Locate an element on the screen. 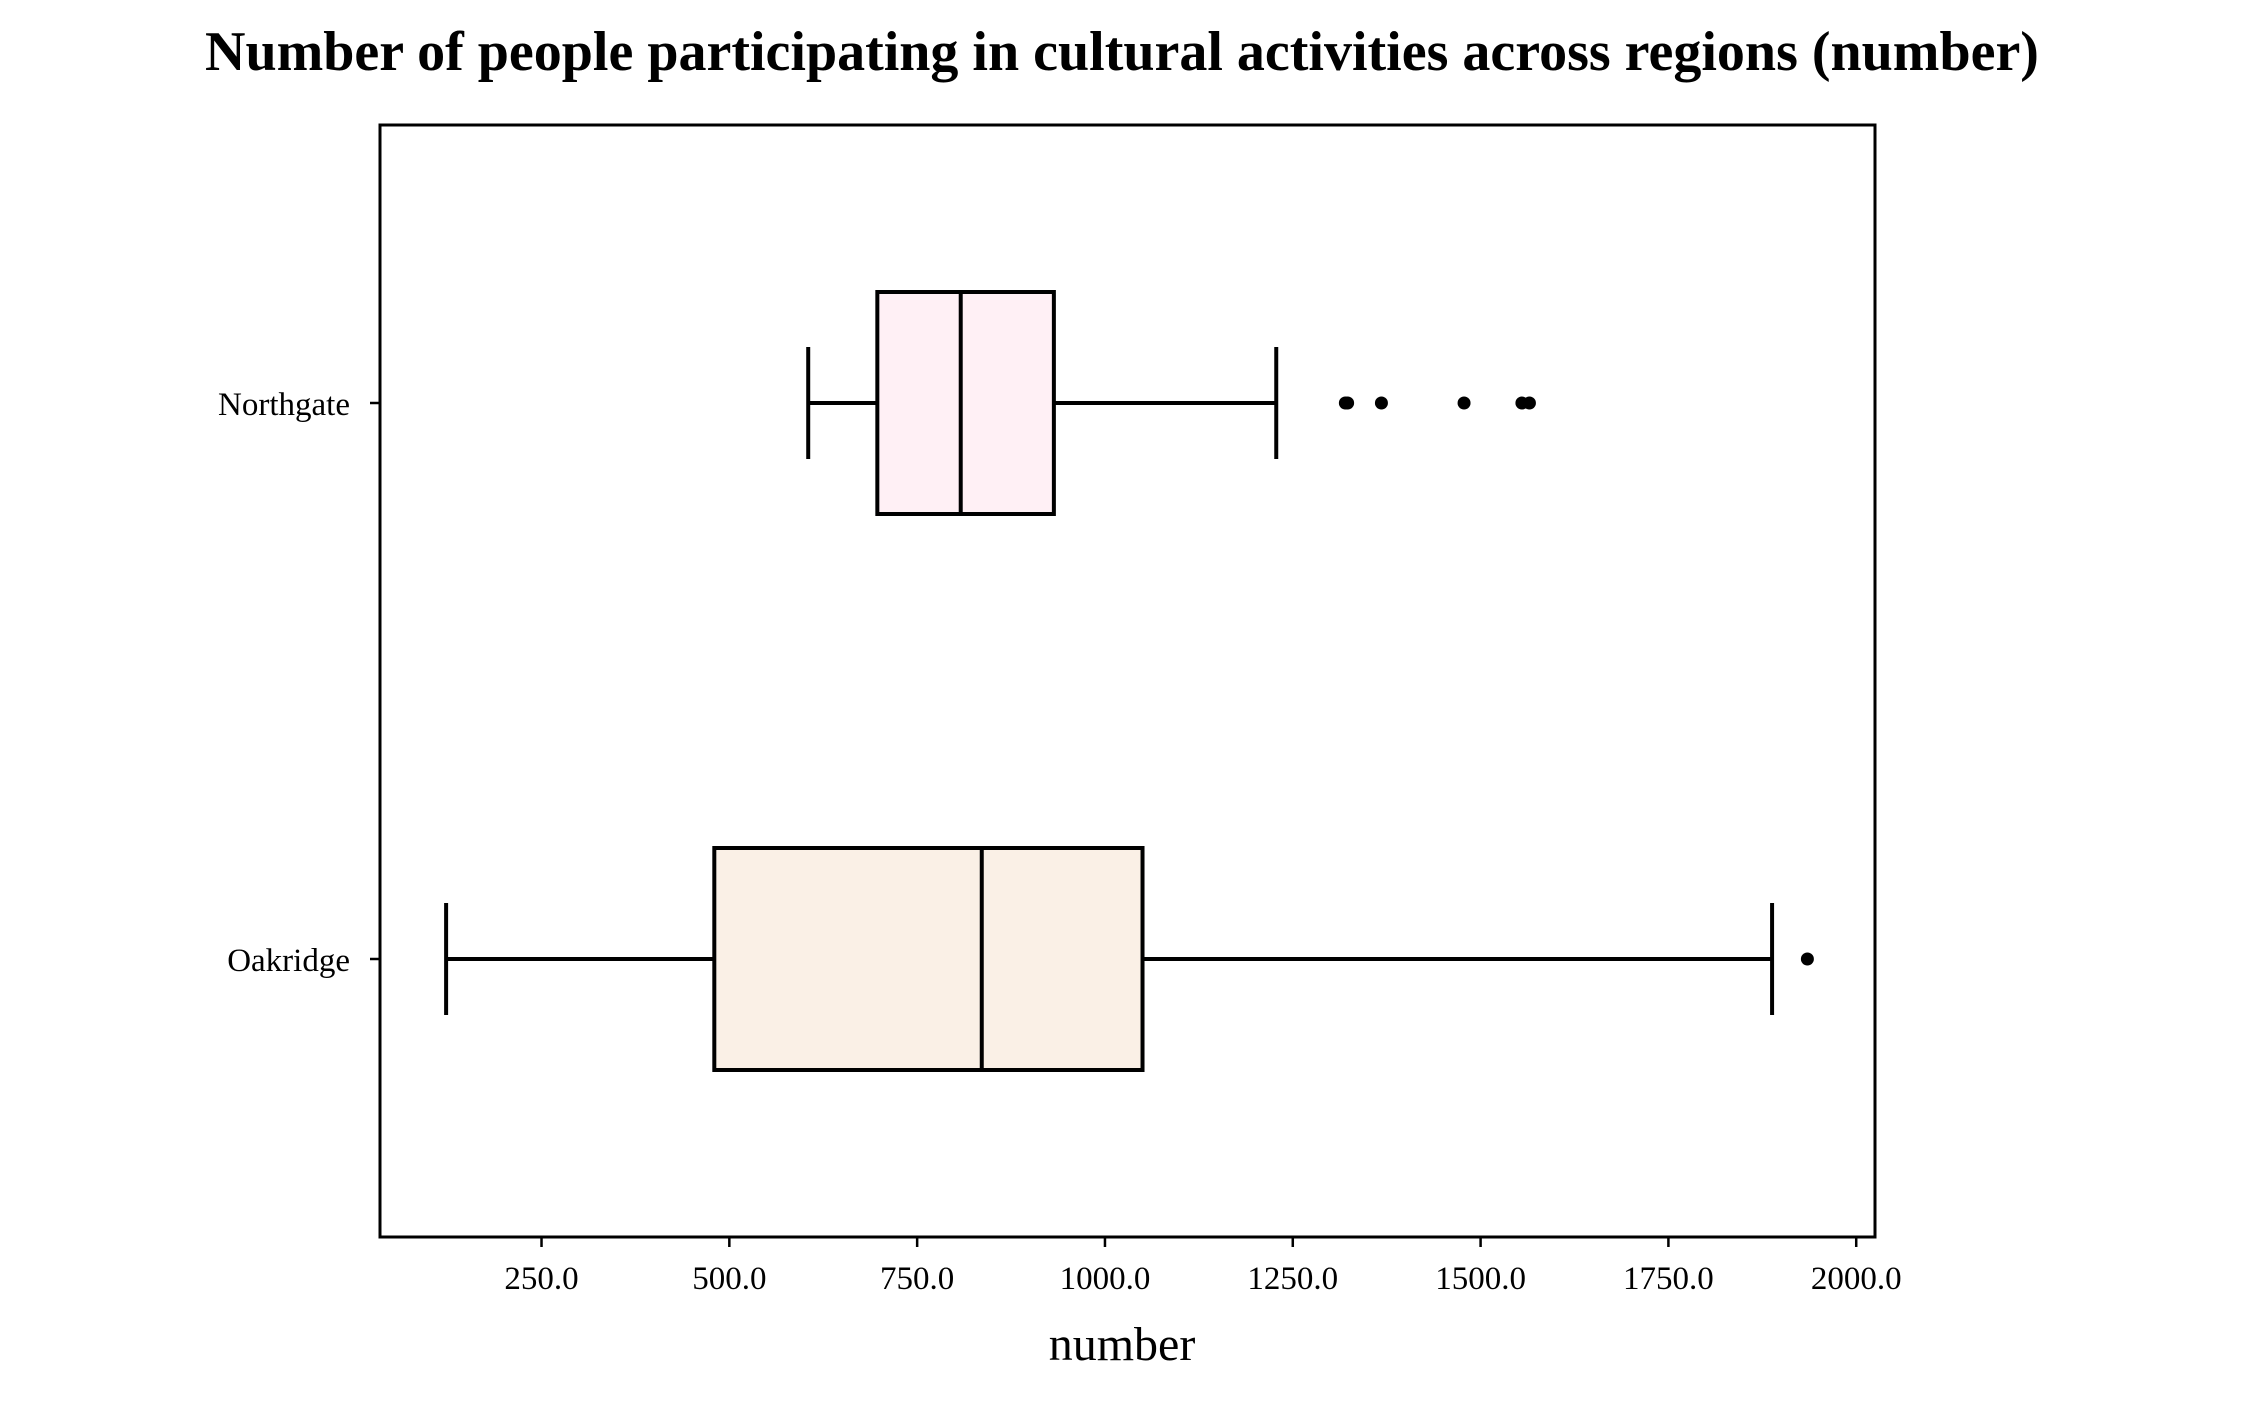 Image resolution: width=2244 pixels, height=1401 pixels. outlier-point-oakridge is located at coordinates (1807, 959).